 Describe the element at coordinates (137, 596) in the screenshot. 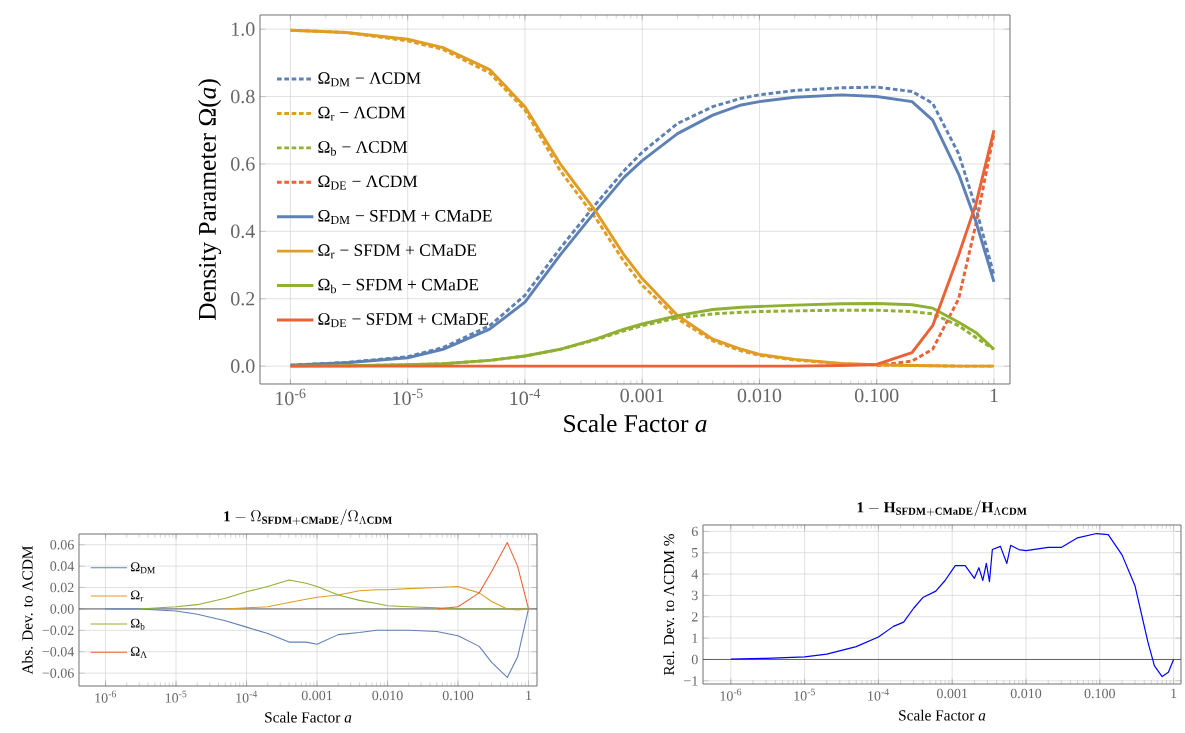

I see `legend-label: Ω$_{r}$` at that location.